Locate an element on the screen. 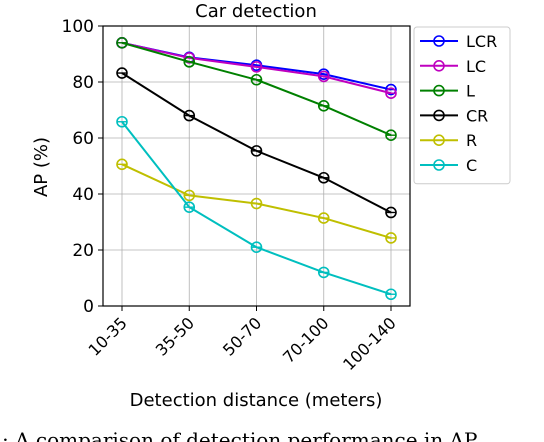 This screenshot has width=544, height=442. x-tick-label: 50-70 is located at coordinates (242, 336).